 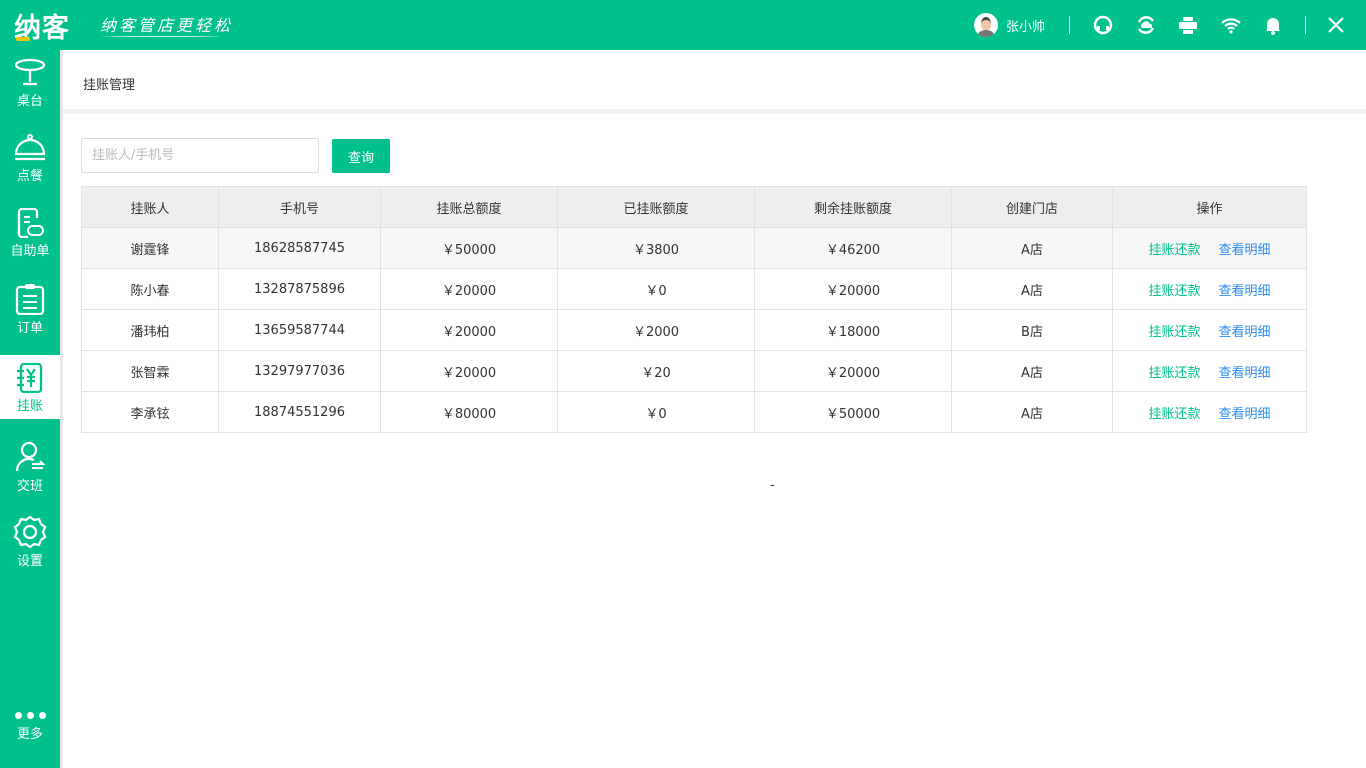 I want to click on column-header: 操作, so click(x=1209, y=207).